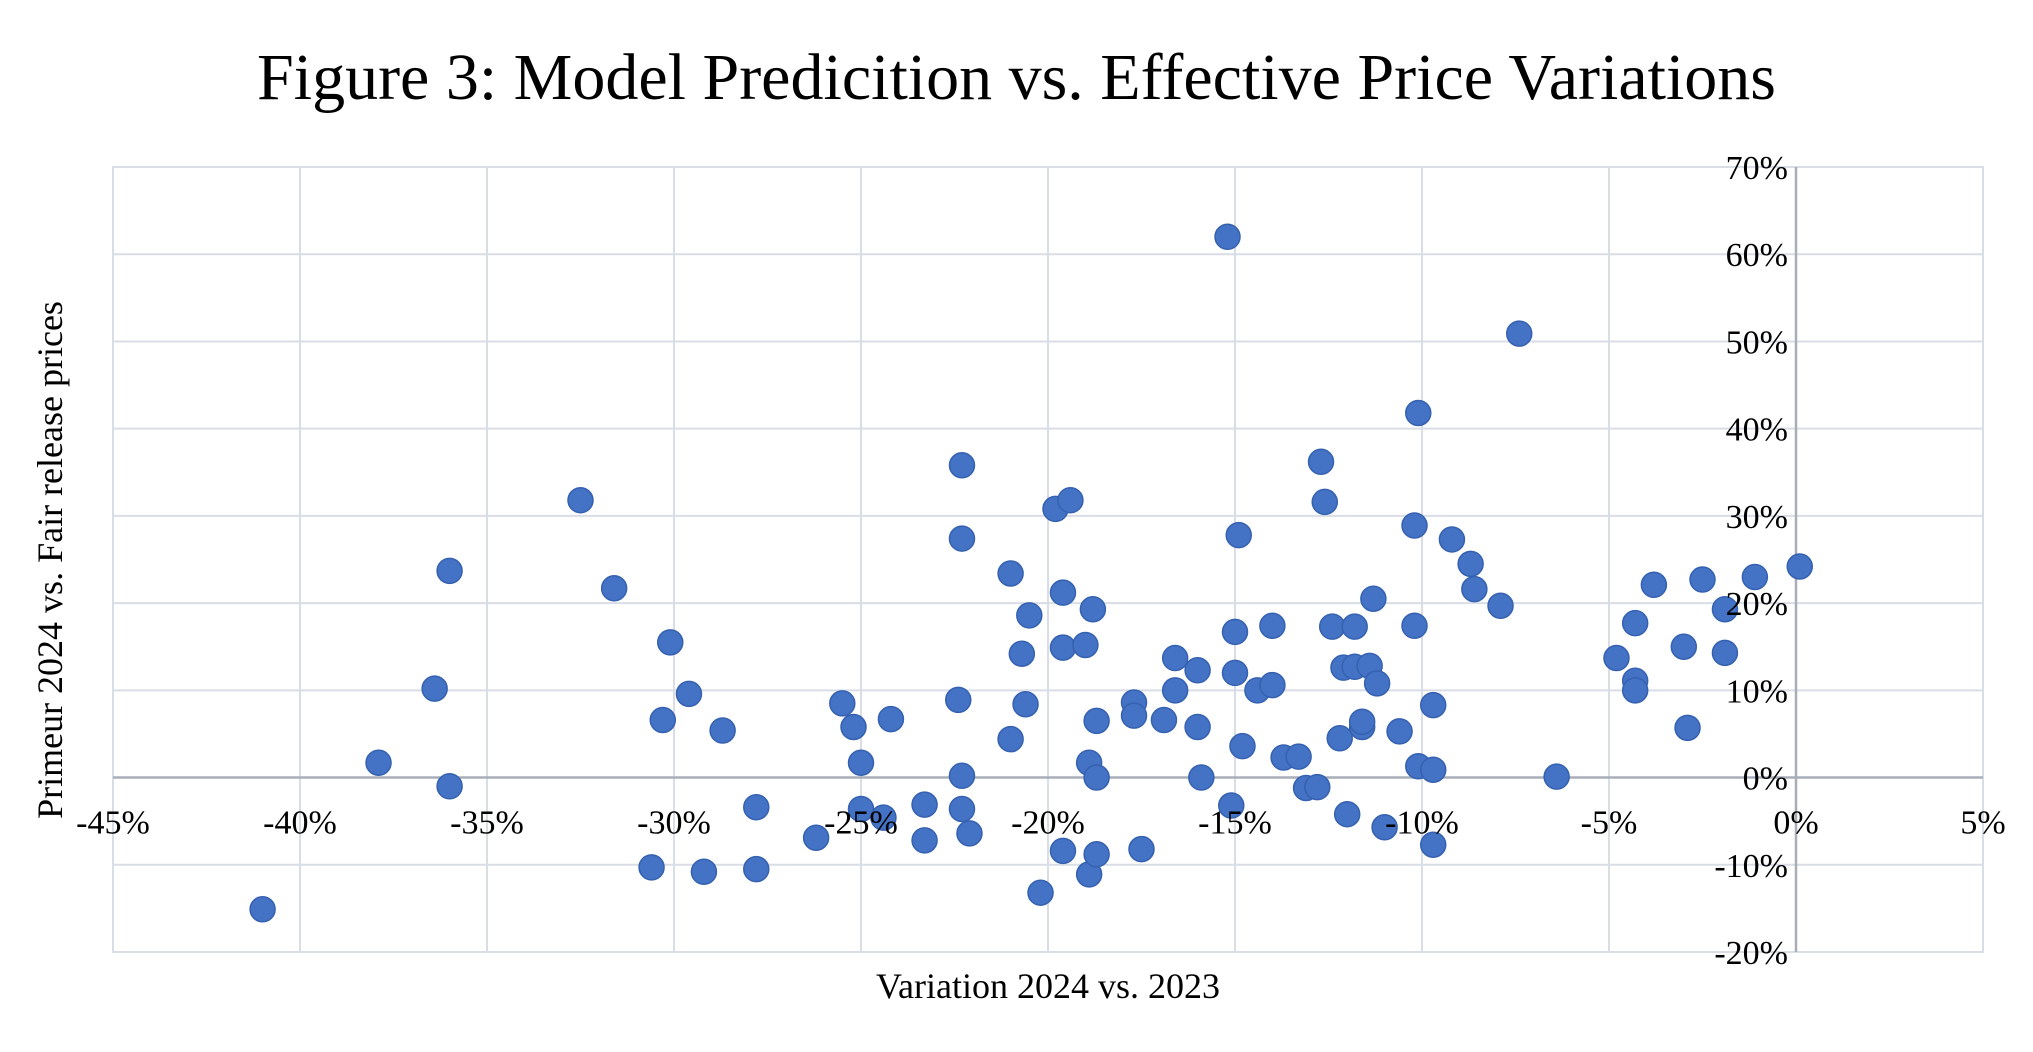 This screenshot has width=2033, height=1052. What do you see at coordinates (674, 823) in the screenshot?
I see `x-tick-label: -30%` at bounding box center [674, 823].